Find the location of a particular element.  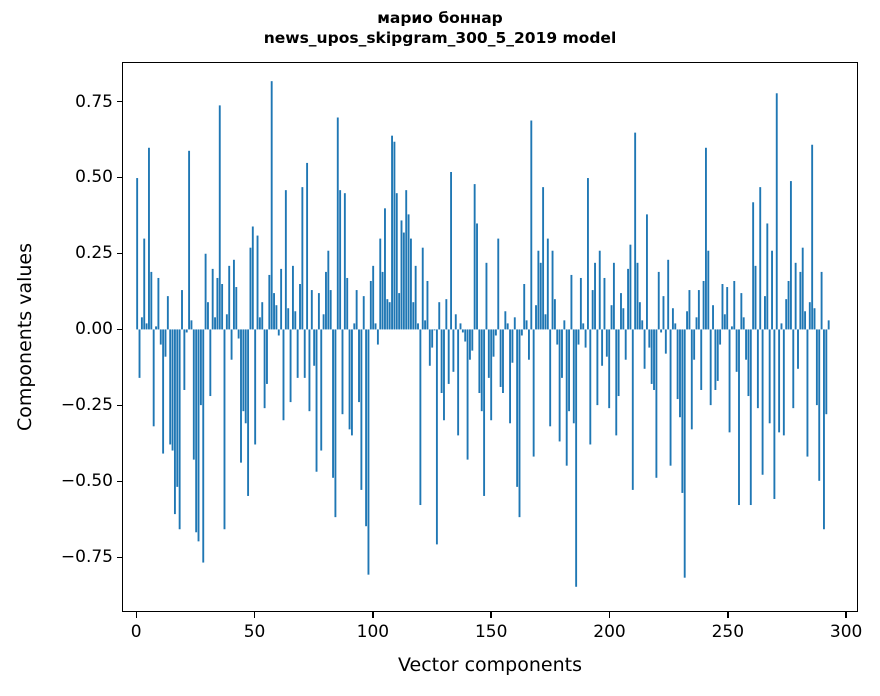

x-tick-label: 100 is located at coordinates (373, 632).